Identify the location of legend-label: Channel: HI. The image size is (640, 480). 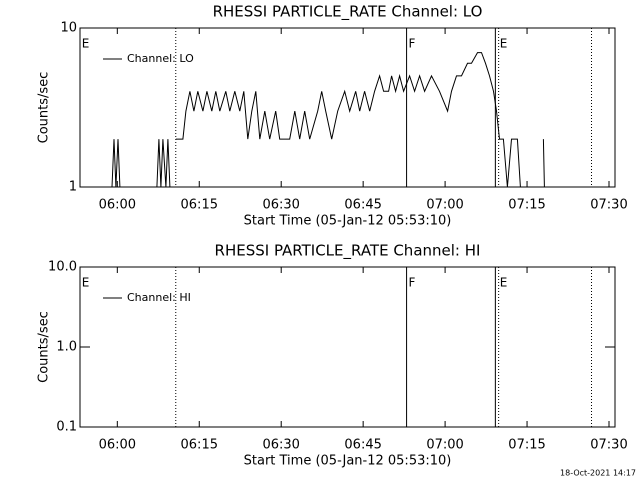
(159, 297).